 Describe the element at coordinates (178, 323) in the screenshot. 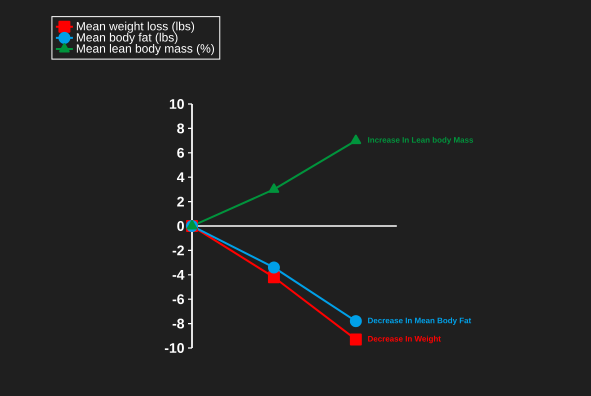

I see `y-tick-label: -8` at that location.